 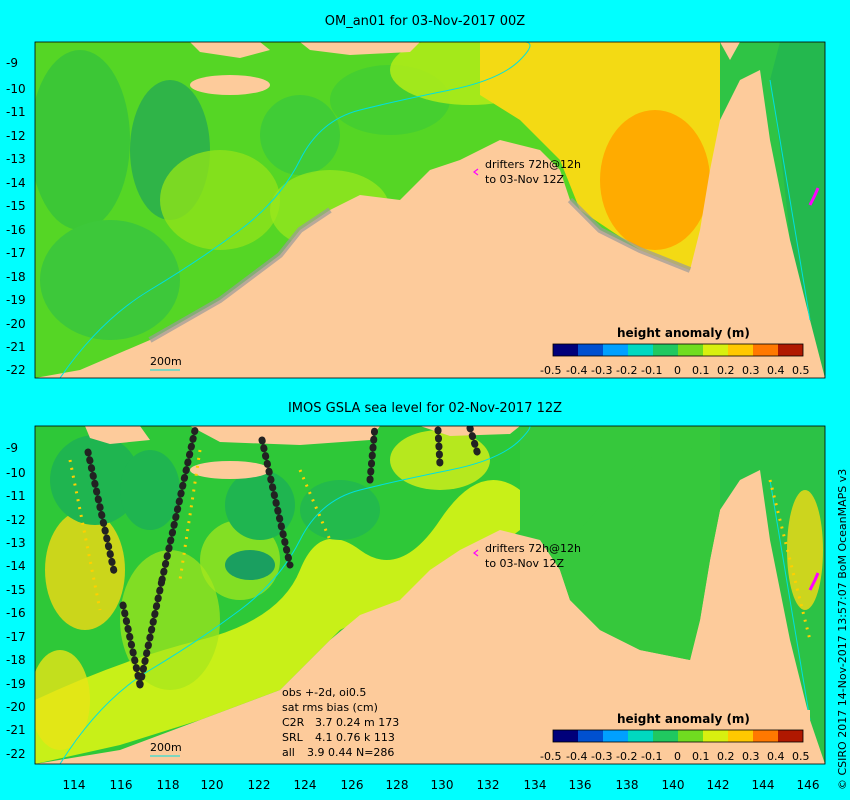 I want to click on panel-1-drifter-label-2: to 03-Nov 12Z, so click(x=524, y=179).